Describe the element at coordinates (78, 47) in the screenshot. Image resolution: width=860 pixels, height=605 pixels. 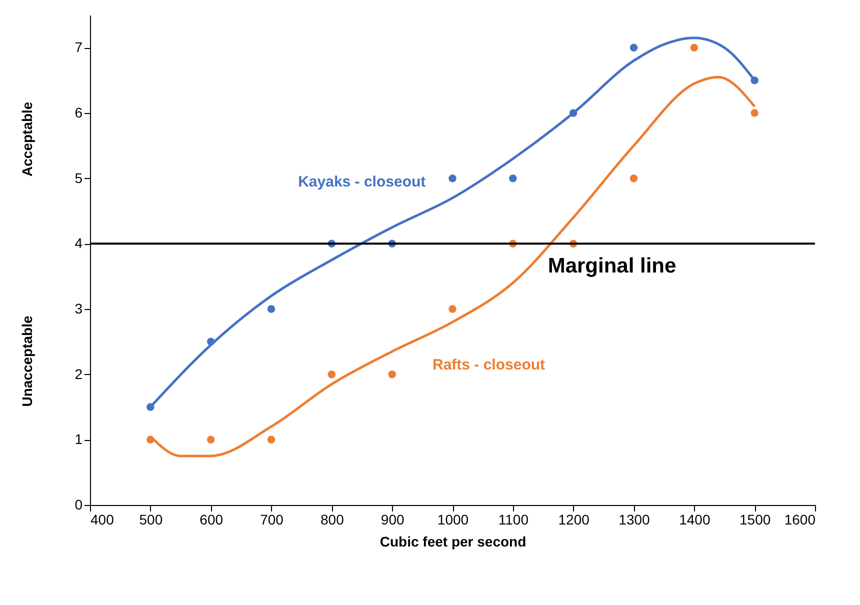
I see `y-tick-label: 7` at that location.